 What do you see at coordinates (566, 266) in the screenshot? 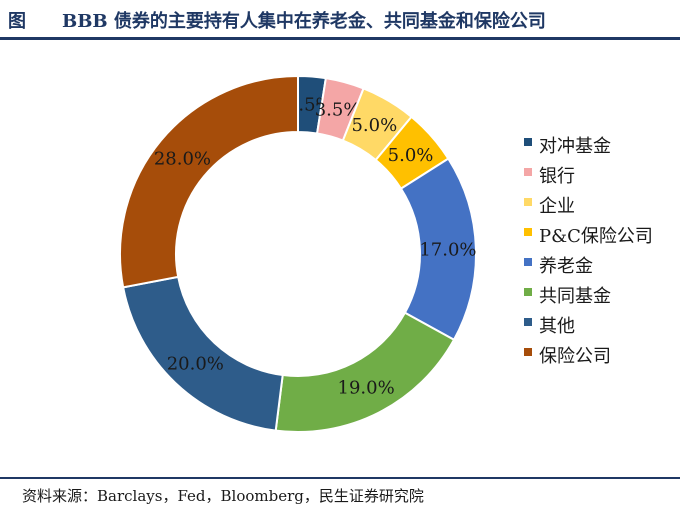
I see `legend-label: 养老金` at bounding box center [566, 266].